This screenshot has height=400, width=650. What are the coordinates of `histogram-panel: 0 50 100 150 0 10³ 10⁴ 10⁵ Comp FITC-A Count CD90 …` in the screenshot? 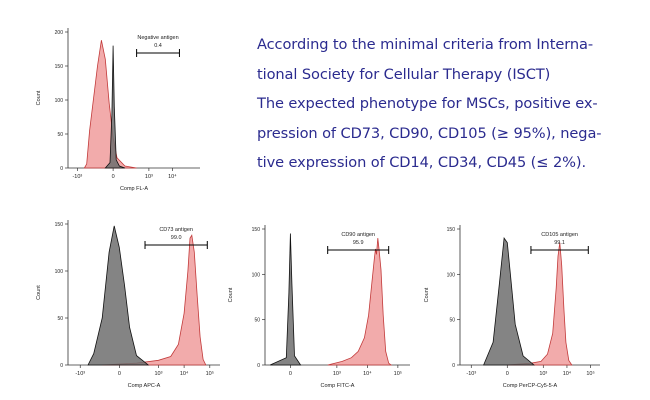 It's located at (319, 307).